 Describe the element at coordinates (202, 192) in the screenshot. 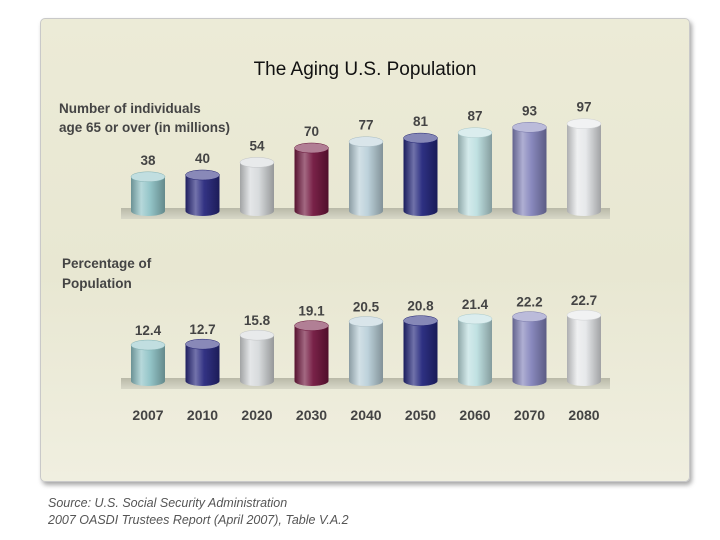

I see `bar-count-2010` at that location.